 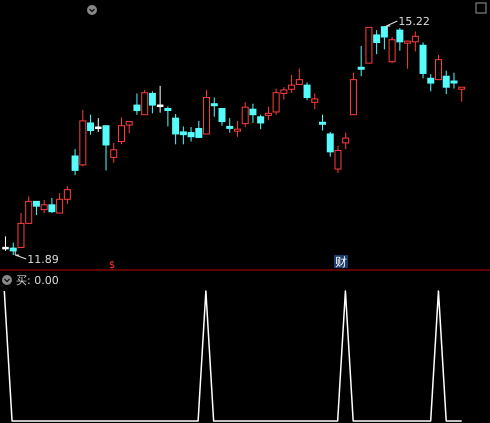 What do you see at coordinates (341, 262) in the screenshot?
I see `text: 财` at bounding box center [341, 262].